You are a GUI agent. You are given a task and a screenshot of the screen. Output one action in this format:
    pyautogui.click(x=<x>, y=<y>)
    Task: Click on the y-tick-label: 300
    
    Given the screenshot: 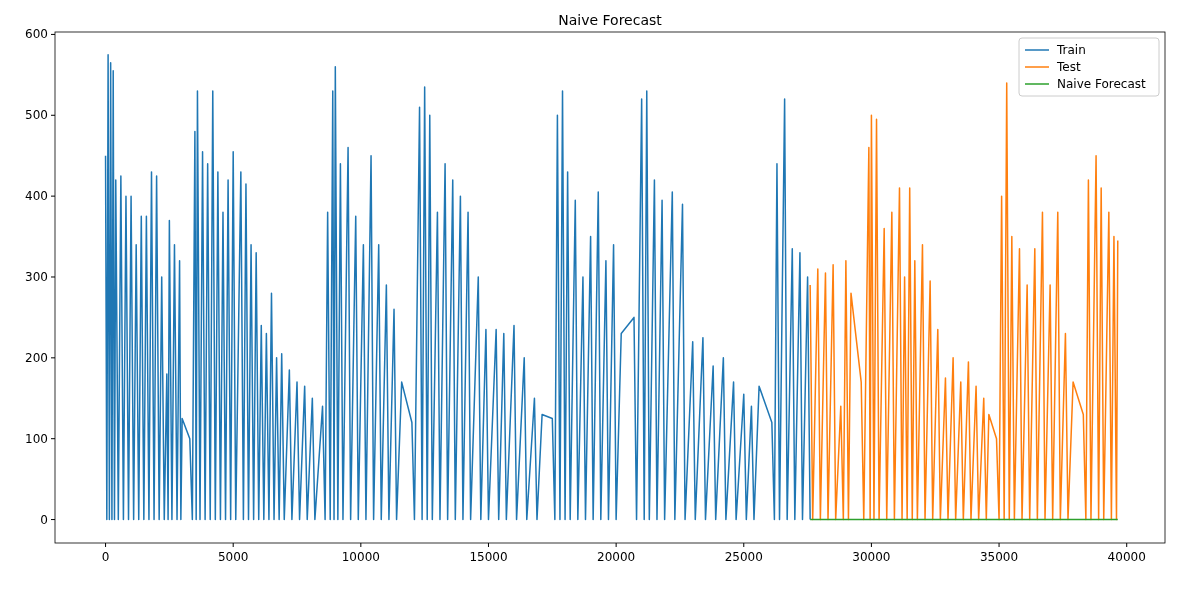 What is the action you would take?
    pyautogui.click(x=36, y=276)
    